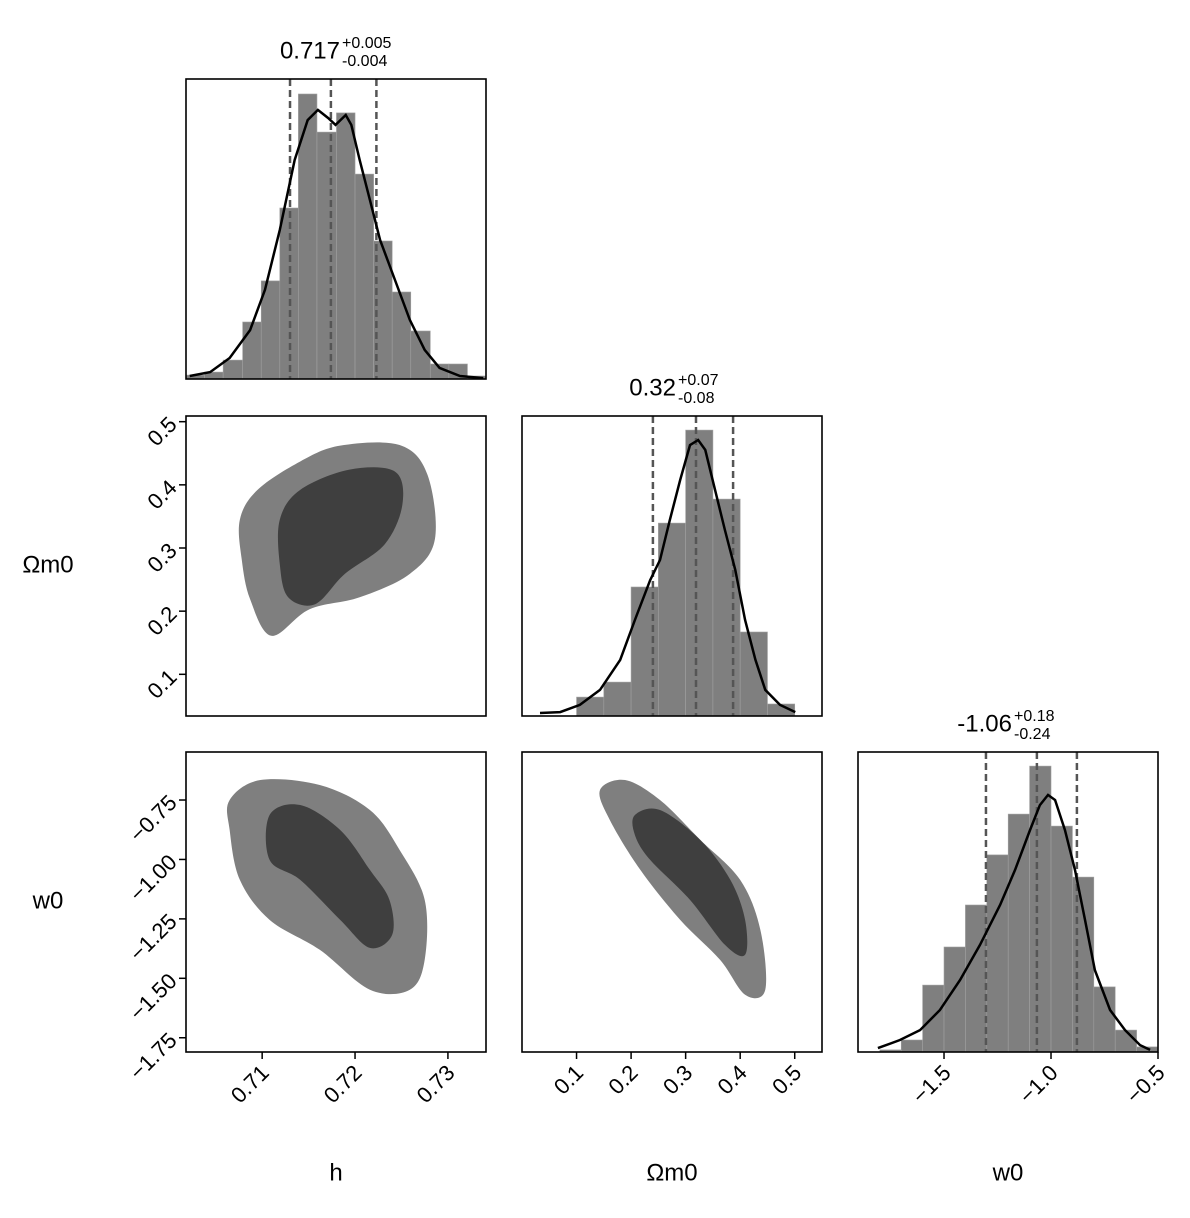 This screenshot has height=1218, width=1190. Describe the element at coordinates (1032, 734) in the screenshot. I see `title-minus: -0.24` at that location.